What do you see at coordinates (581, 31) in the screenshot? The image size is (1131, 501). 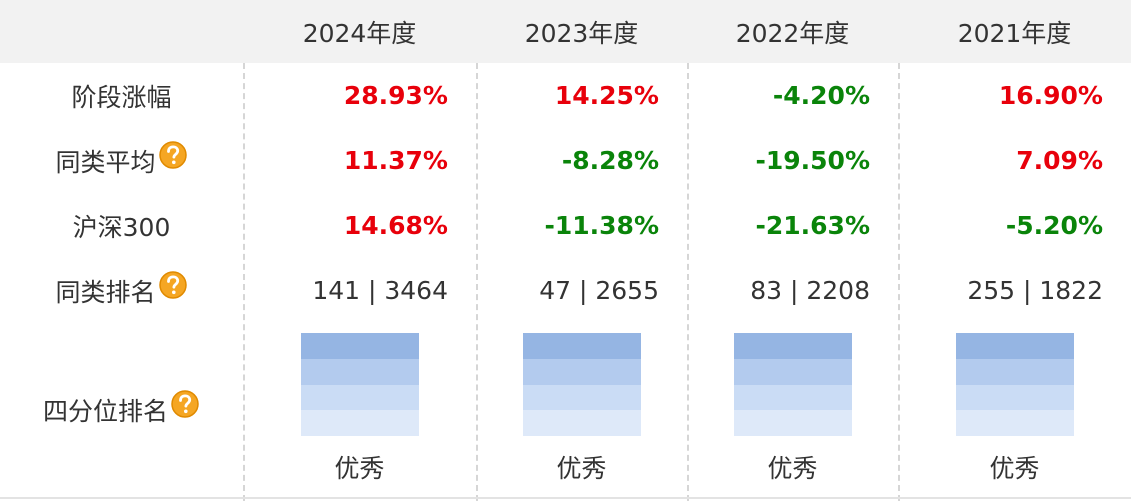 I see `column-header: 2023年度` at bounding box center [581, 31].